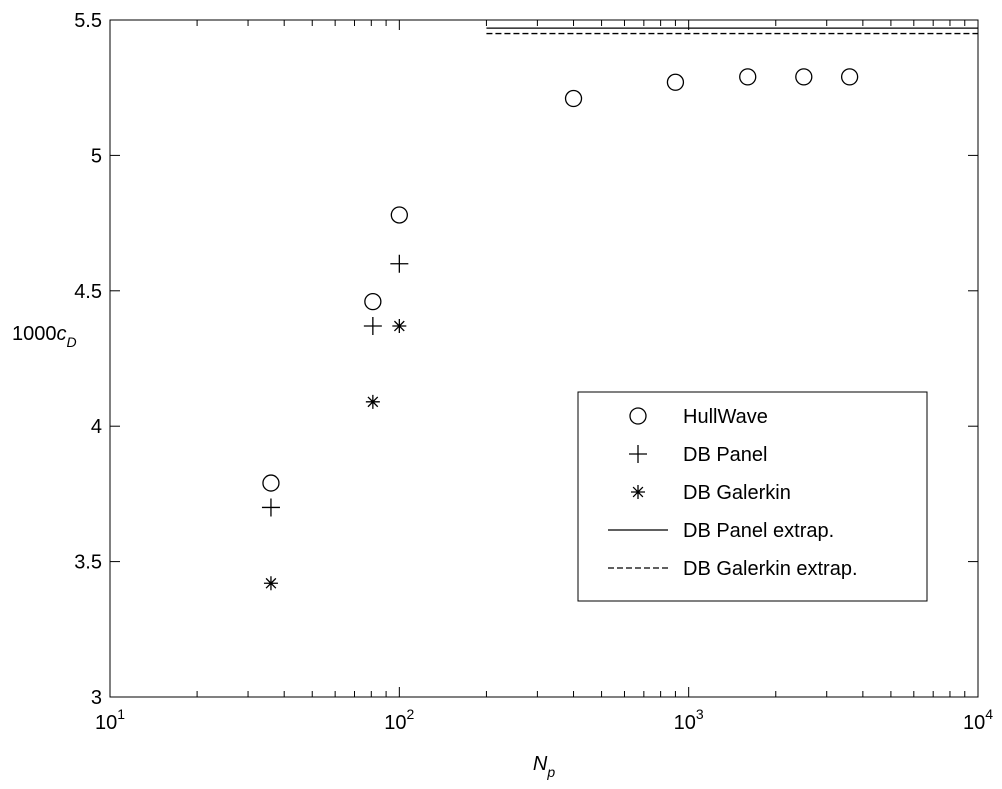 This screenshot has height=789, width=1002. What do you see at coordinates (96, 156) in the screenshot?
I see `y-tick-label: 5` at bounding box center [96, 156].